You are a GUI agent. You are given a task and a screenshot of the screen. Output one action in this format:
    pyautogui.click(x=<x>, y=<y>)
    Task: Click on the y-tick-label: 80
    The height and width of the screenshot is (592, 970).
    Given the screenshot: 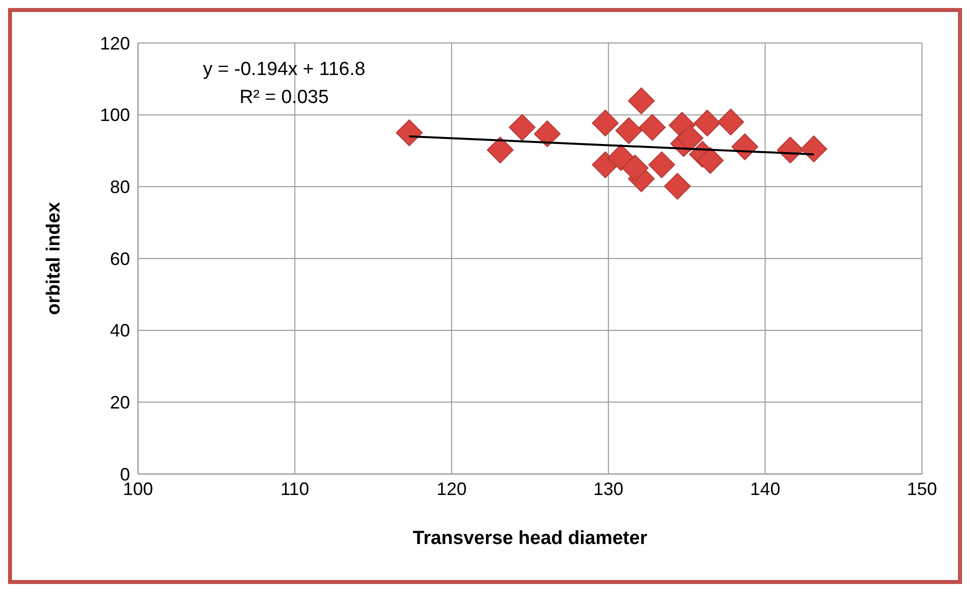 What is the action you would take?
    pyautogui.click(x=120, y=187)
    